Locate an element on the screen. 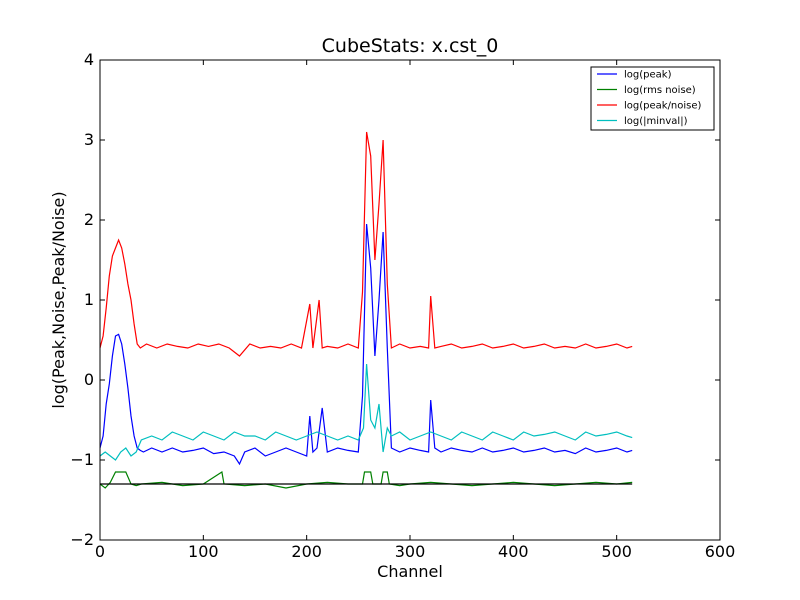  x-tick-label: 200 is located at coordinates (306, 551).